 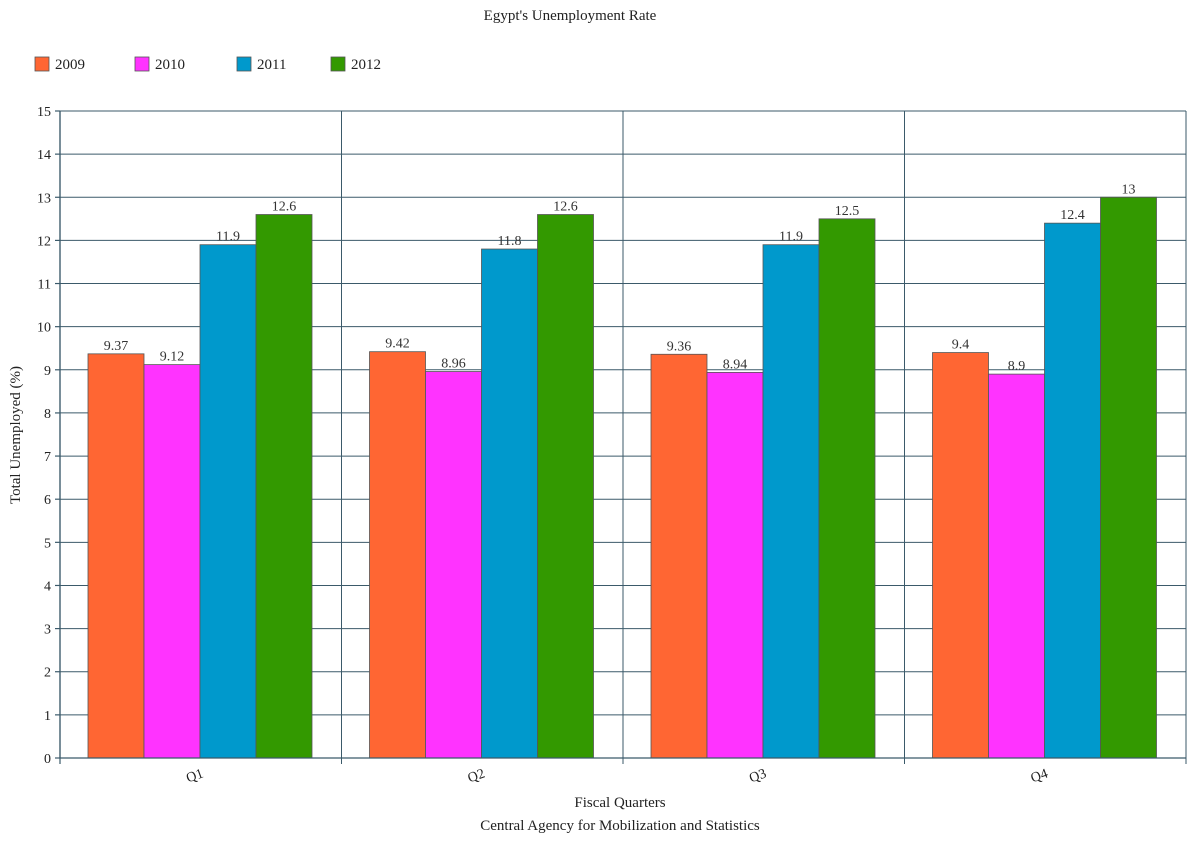 What do you see at coordinates (397, 555) in the screenshot?
I see `bar-2009-Q2` at bounding box center [397, 555].